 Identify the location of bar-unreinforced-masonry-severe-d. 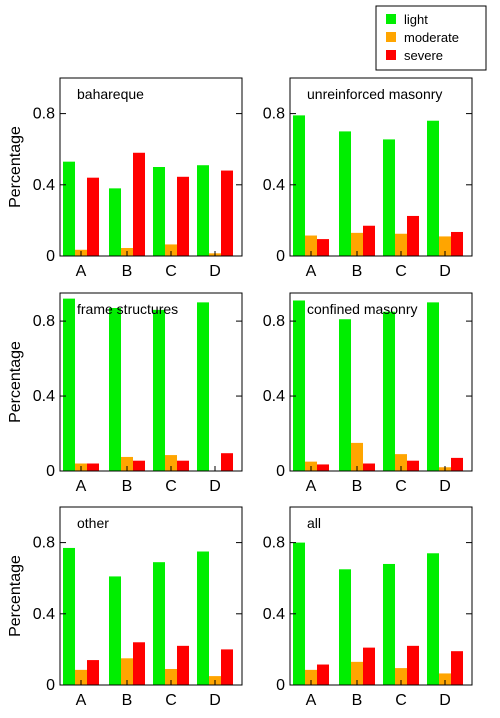
(457, 243).